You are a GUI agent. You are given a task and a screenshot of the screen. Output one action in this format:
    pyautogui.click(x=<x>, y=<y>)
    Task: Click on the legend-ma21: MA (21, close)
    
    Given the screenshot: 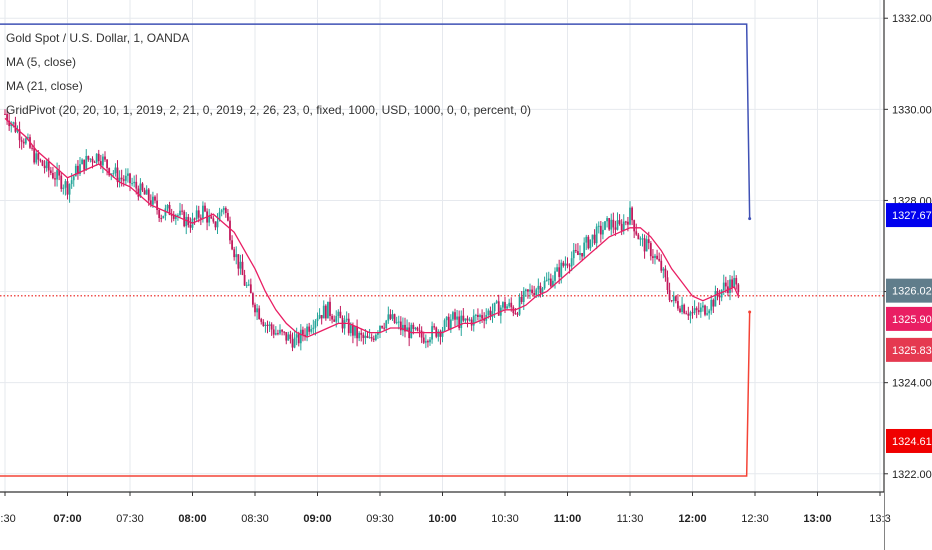 What is the action you would take?
    pyautogui.click(x=44, y=86)
    